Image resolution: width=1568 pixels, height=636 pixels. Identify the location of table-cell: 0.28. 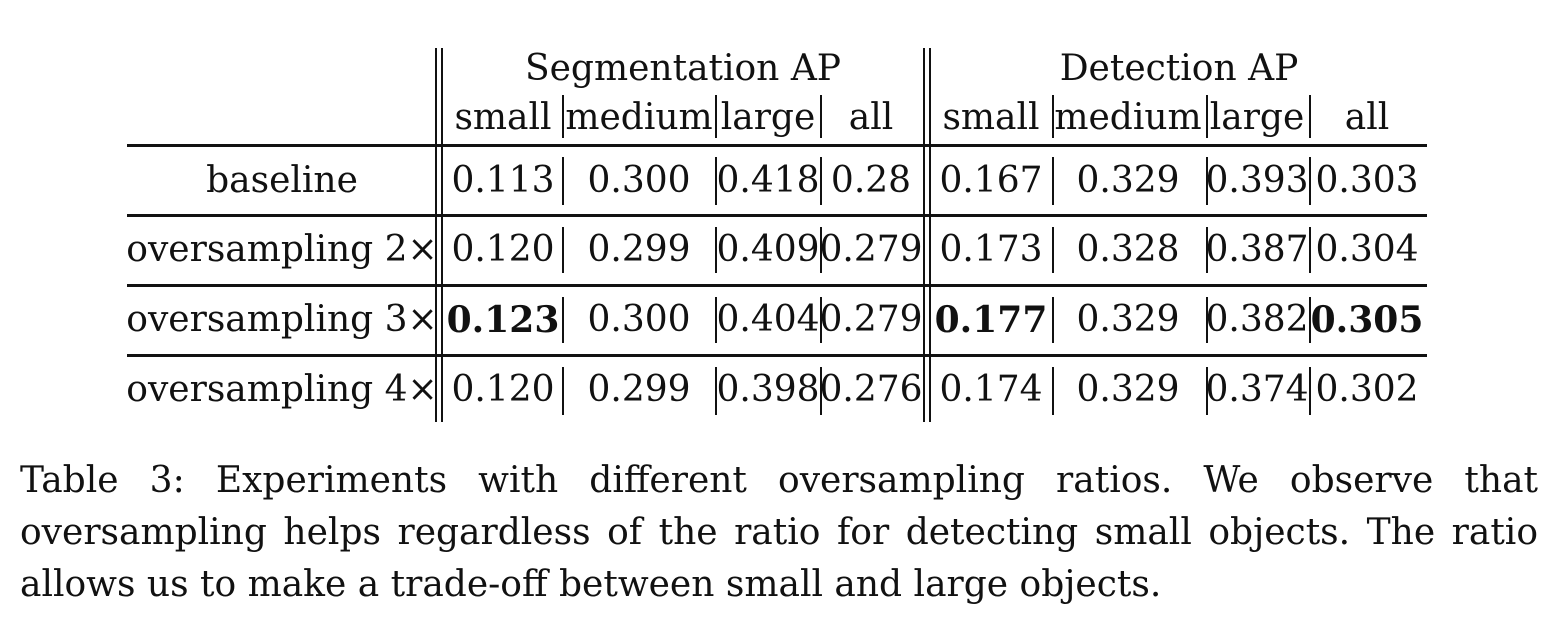
(871, 180).